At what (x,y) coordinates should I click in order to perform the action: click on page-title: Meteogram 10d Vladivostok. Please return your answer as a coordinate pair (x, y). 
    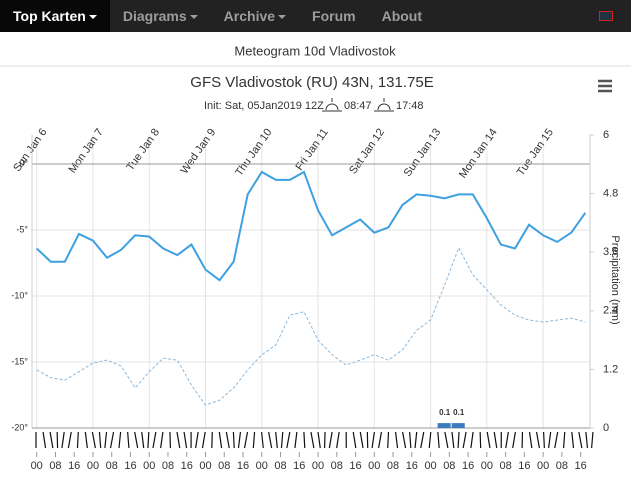
    Looking at the image, I should click on (315, 50).